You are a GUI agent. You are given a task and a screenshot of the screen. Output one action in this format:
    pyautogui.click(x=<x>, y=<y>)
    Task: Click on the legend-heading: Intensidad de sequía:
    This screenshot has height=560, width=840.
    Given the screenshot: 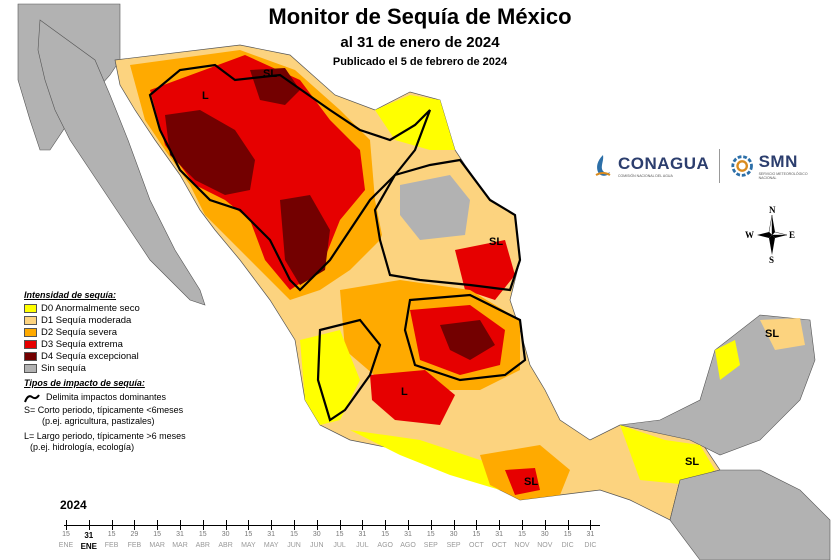 What is the action you would take?
    pyautogui.click(x=70, y=295)
    